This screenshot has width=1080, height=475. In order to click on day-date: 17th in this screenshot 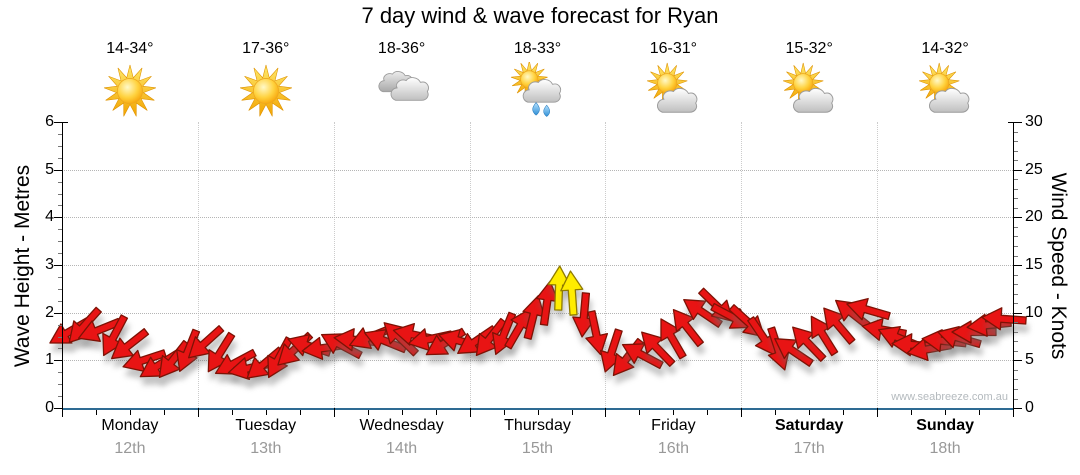, I will do `click(809, 448)`.